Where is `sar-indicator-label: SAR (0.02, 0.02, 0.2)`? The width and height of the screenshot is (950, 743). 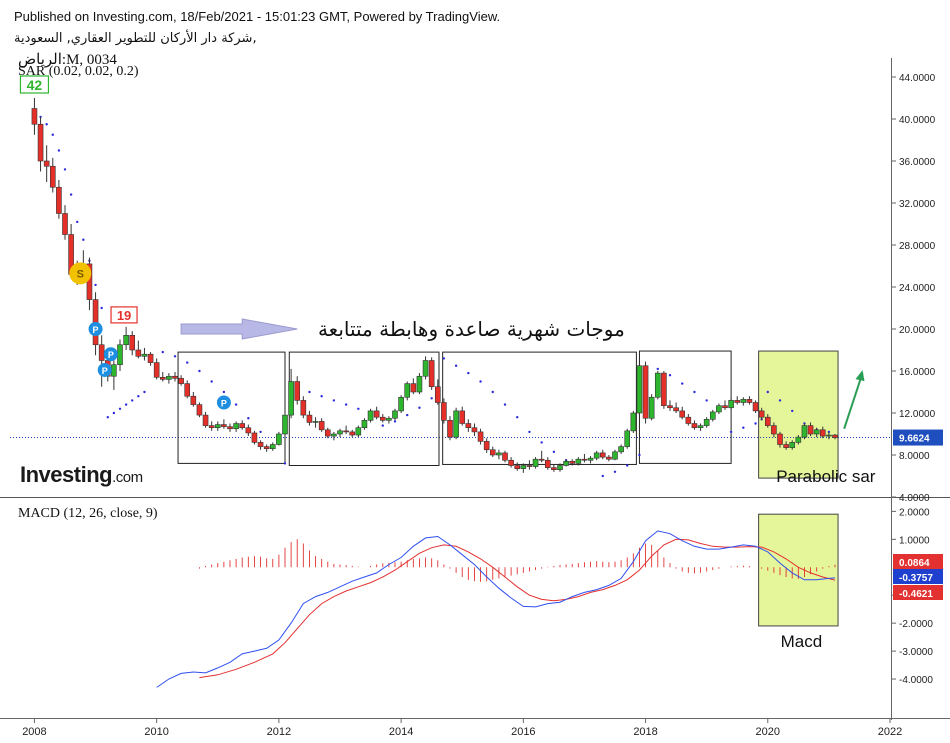 sar-indicator-label: SAR (0.02, 0.02, 0.2) is located at coordinates (78, 71).